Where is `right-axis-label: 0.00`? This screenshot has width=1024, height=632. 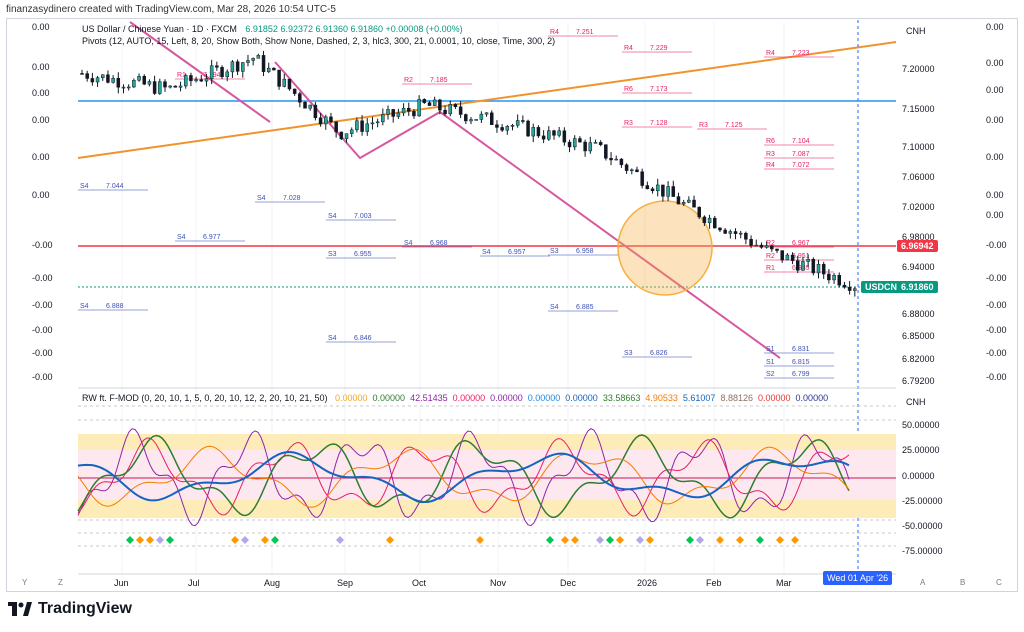 right-axis-label: 0.00 is located at coordinates (995, 195).